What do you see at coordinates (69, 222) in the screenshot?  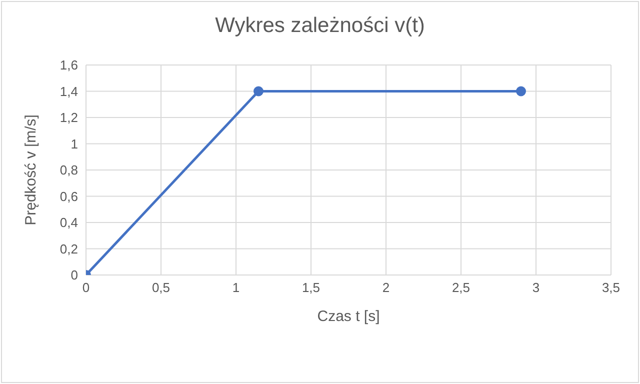 I see `y-tick-label: 0,4` at bounding box center [69, 222].